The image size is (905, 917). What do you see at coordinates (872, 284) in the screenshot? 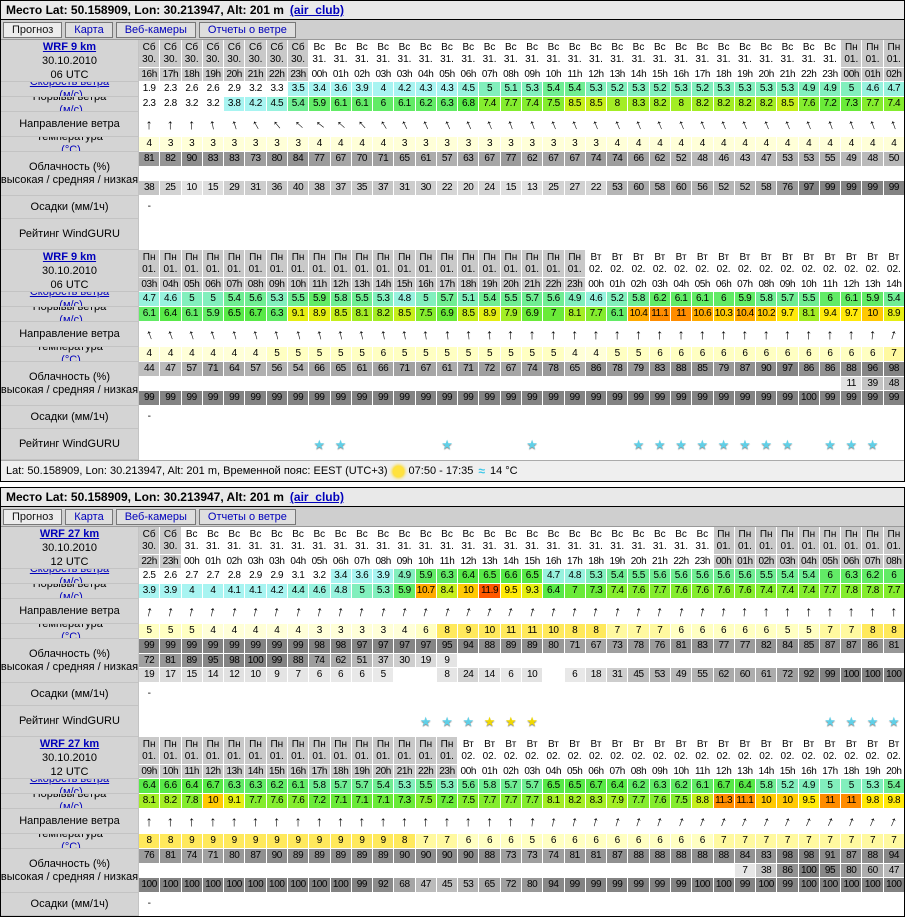
I see `hour-cell: 13h` at bounding box center [872, 284].